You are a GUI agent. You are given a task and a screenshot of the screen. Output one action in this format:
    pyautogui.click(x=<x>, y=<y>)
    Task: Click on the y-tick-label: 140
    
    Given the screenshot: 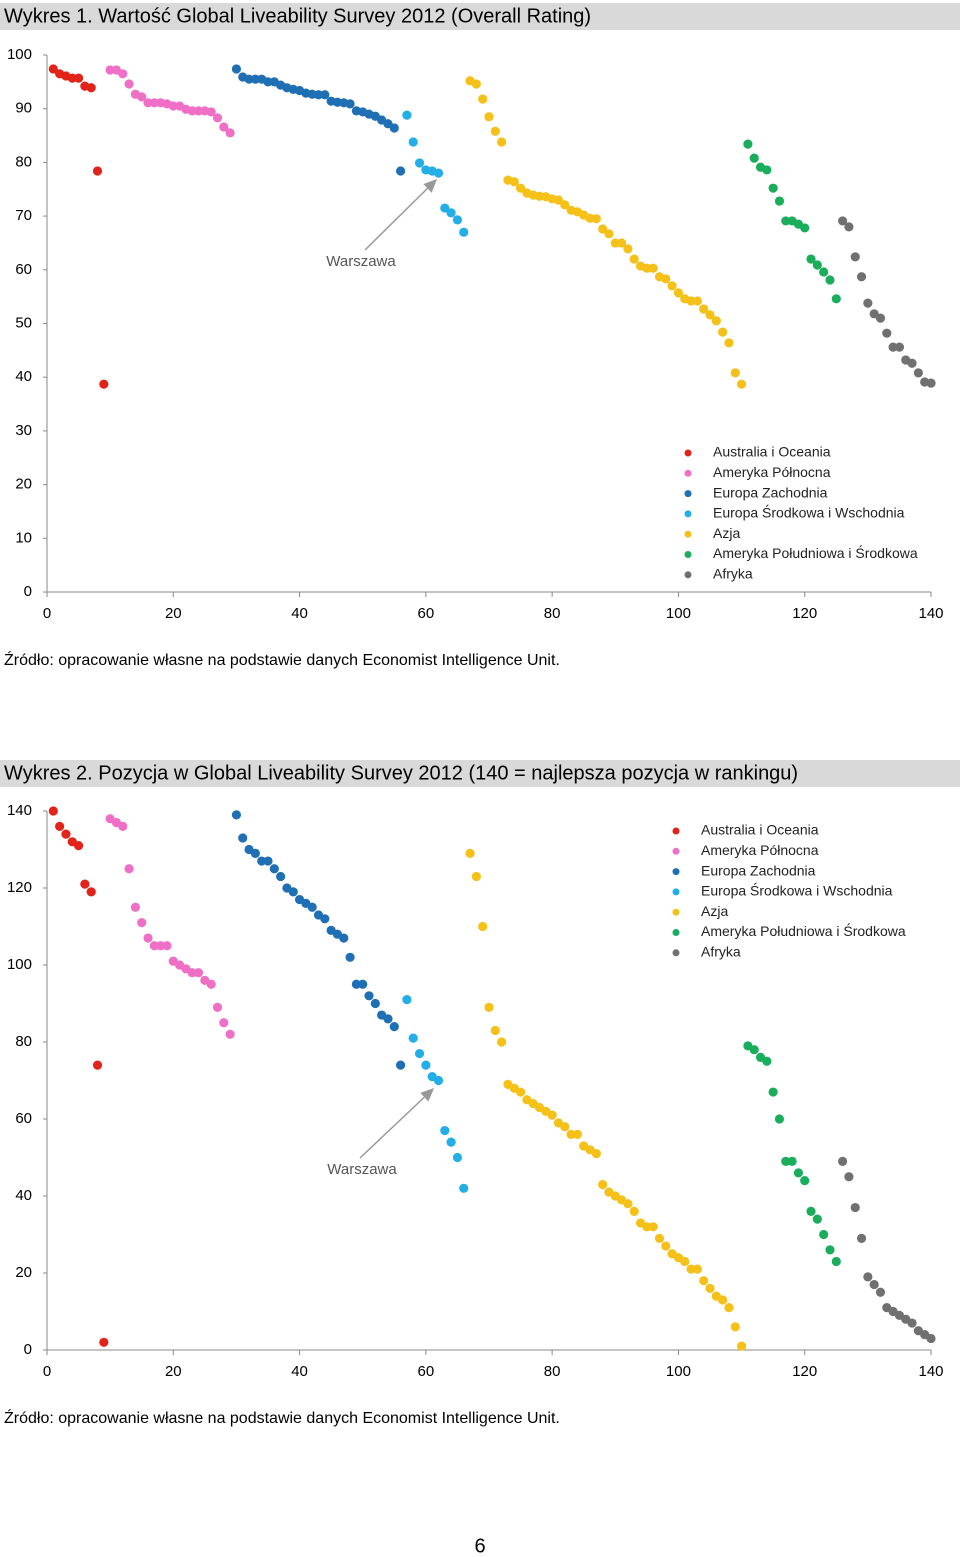 What is the action you would take?
    pyautogui.click(x=19, y=810)
    